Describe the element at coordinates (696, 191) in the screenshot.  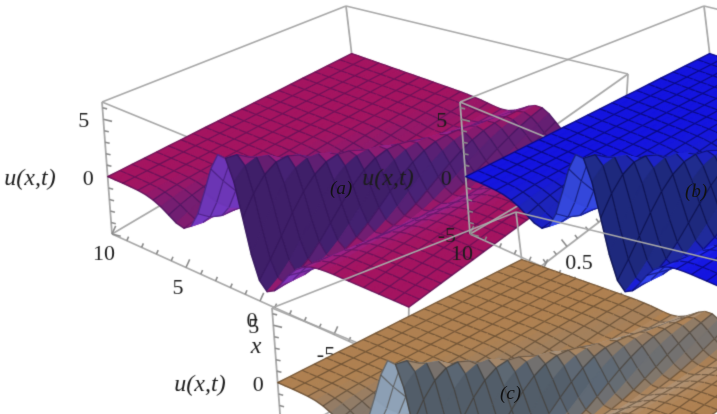
I see `panel-label-b: (b)` at that location.